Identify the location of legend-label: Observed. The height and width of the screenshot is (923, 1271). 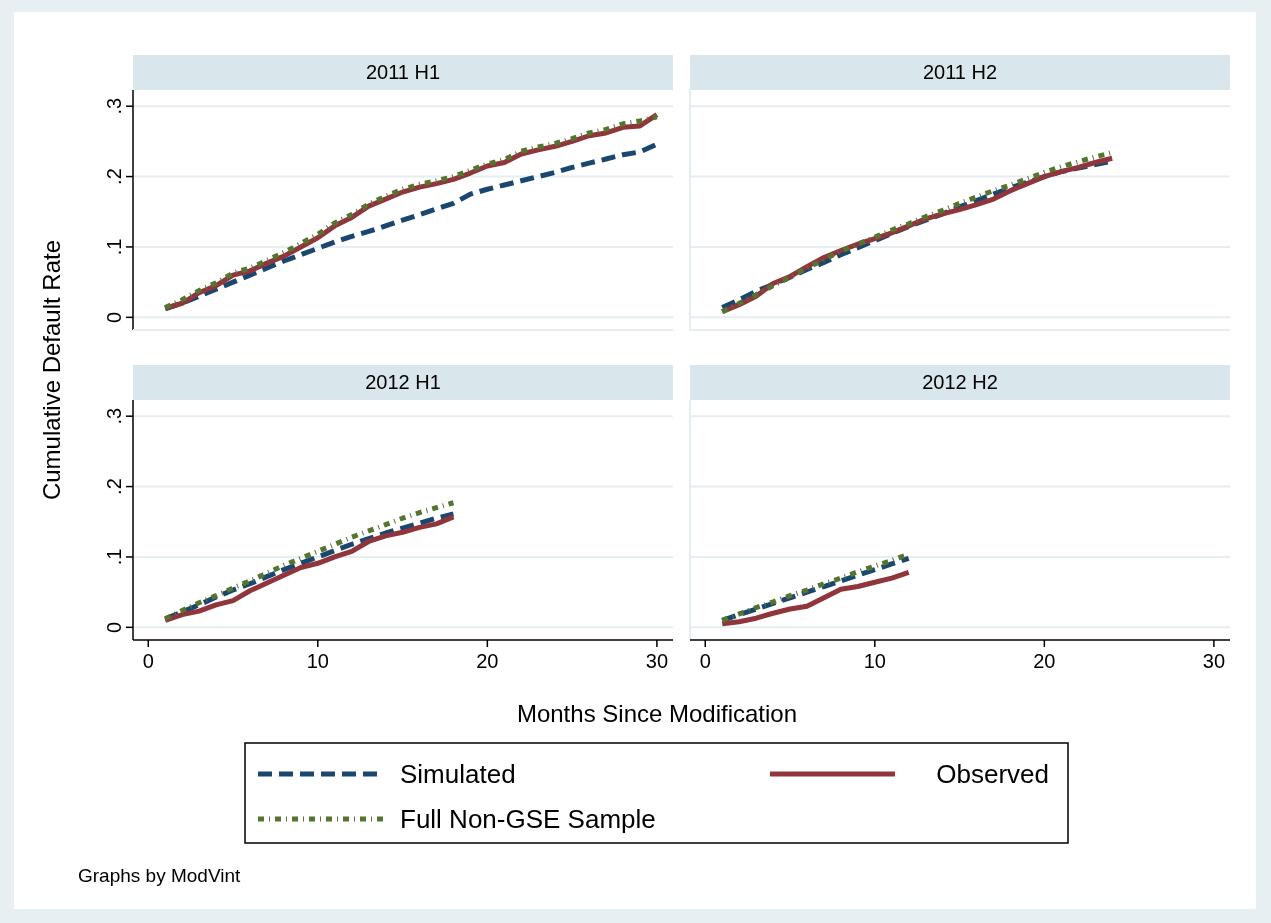
(992, 774).